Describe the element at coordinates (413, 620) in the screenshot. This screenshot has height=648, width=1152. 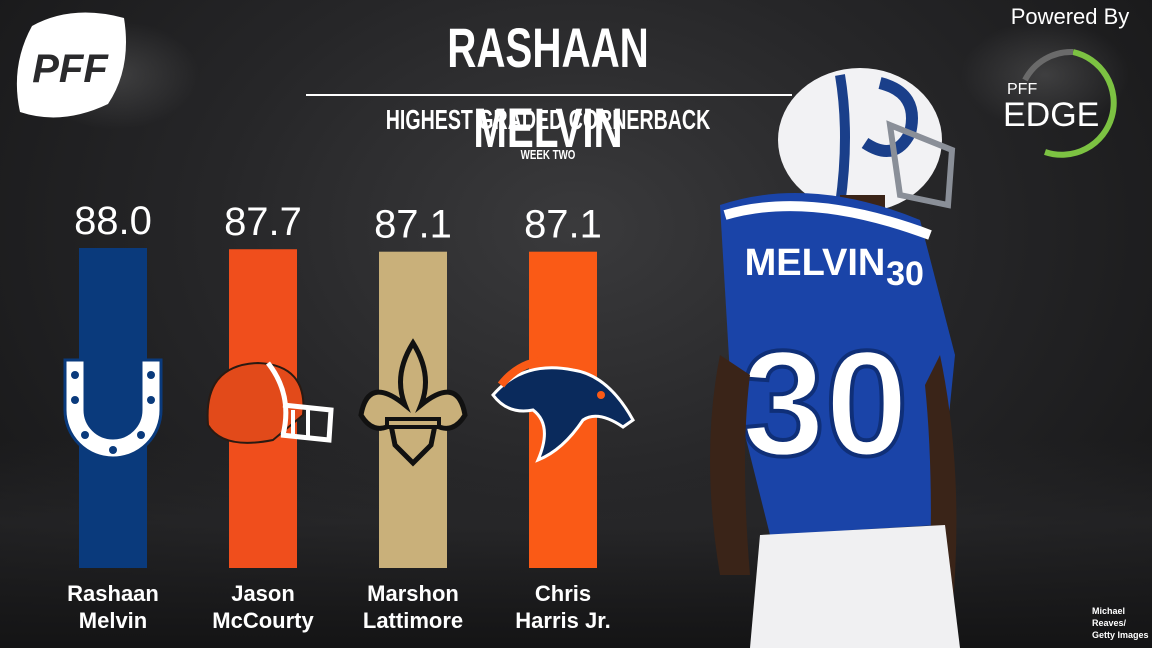
I see `category-label-2-line-1: Lattimore` at that location.